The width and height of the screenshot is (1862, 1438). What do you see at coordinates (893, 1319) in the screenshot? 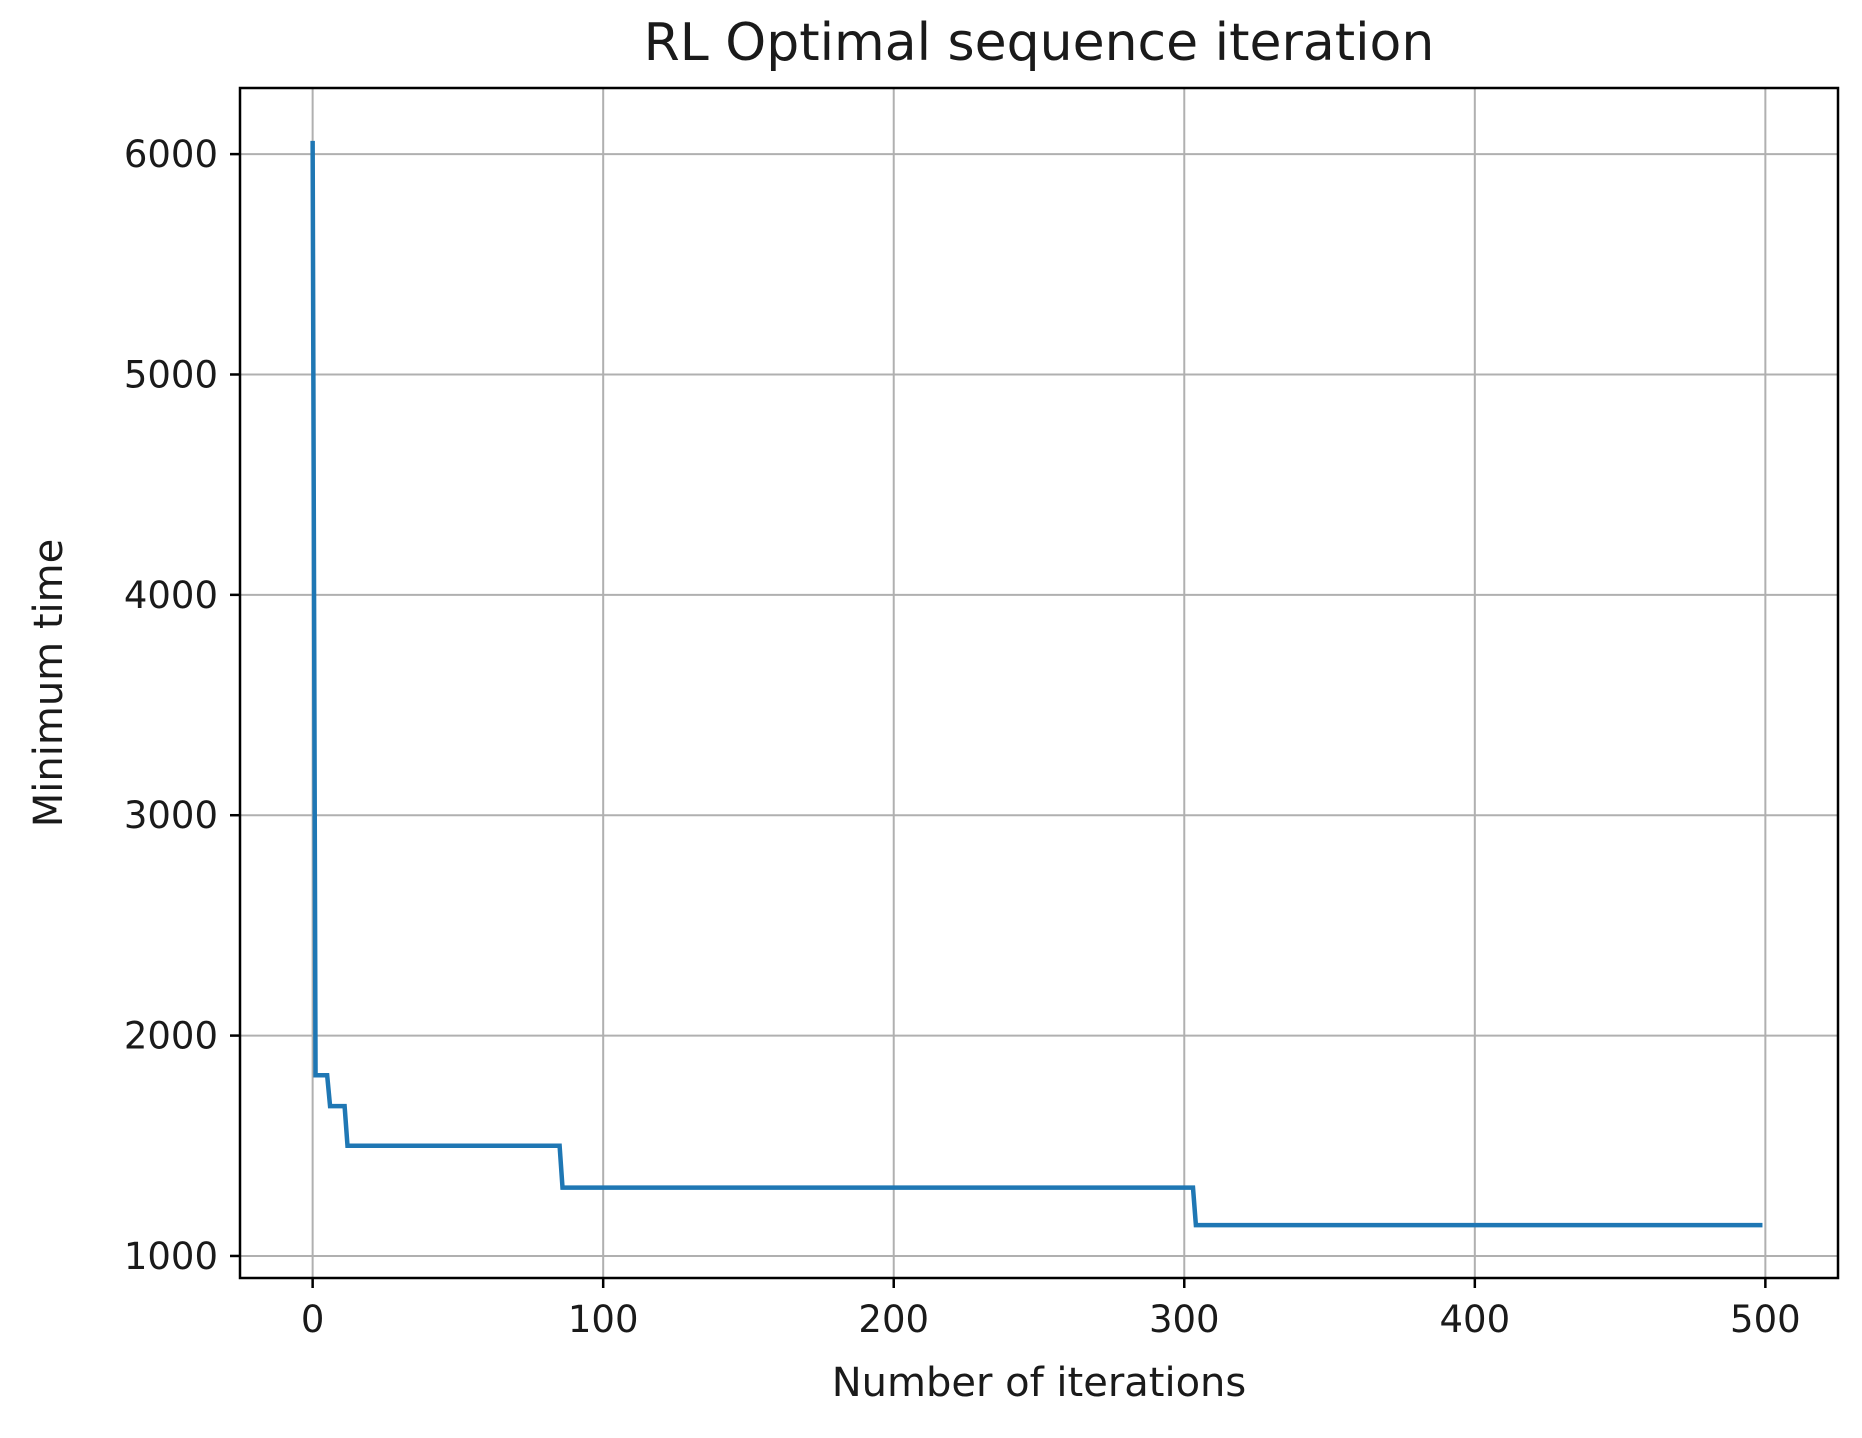
I see `x-tick-label: 200` at bounding box center [893, 1319].